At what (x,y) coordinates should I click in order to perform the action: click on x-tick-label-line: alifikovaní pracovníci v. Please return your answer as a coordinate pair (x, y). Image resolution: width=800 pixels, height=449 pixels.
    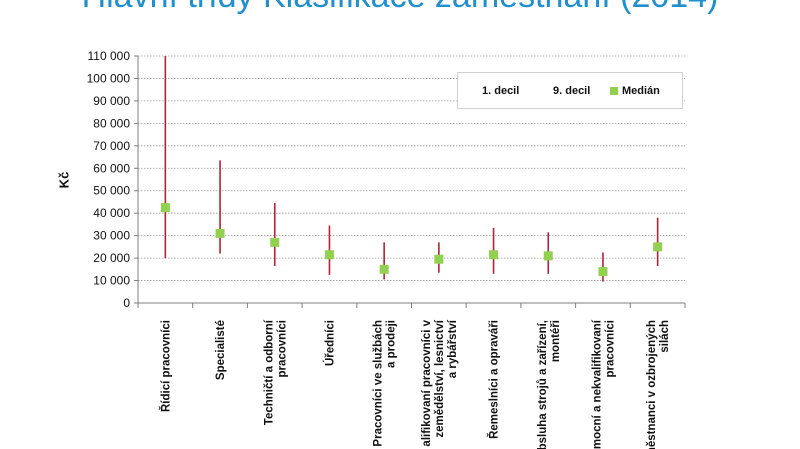
    Looking at the image, I should click on (427, 382).